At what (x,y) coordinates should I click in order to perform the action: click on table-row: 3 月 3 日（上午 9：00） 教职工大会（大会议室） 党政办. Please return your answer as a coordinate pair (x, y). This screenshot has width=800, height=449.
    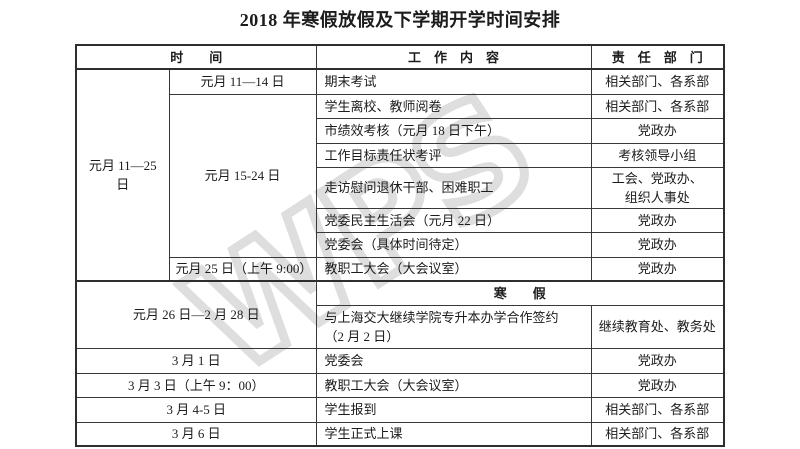
    Looking at the image, I should click on (400, 385).